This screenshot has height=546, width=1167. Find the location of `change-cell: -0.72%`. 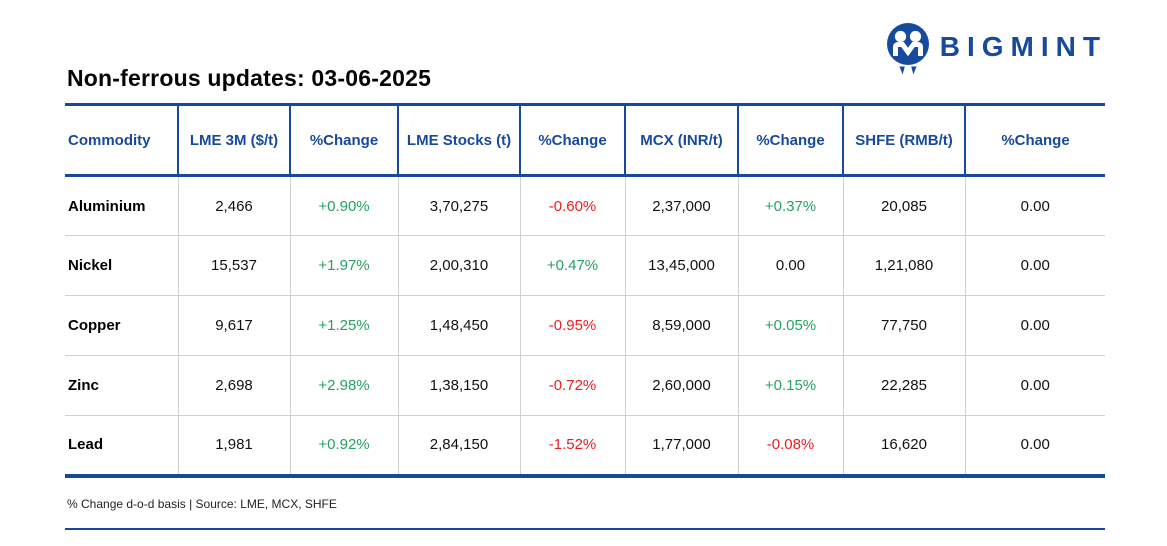

change-cell: -0.72% is located at coordinates (572, 385).